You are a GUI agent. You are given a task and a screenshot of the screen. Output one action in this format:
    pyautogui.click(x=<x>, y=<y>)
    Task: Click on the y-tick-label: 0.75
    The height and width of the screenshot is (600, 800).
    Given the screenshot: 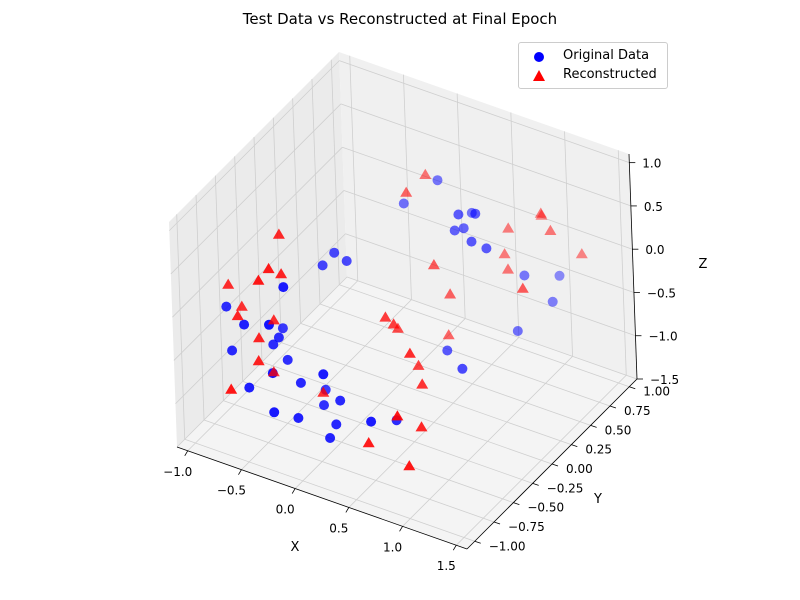 What is the action you would take?
    pyautogui.click(x=637, y=411)
    